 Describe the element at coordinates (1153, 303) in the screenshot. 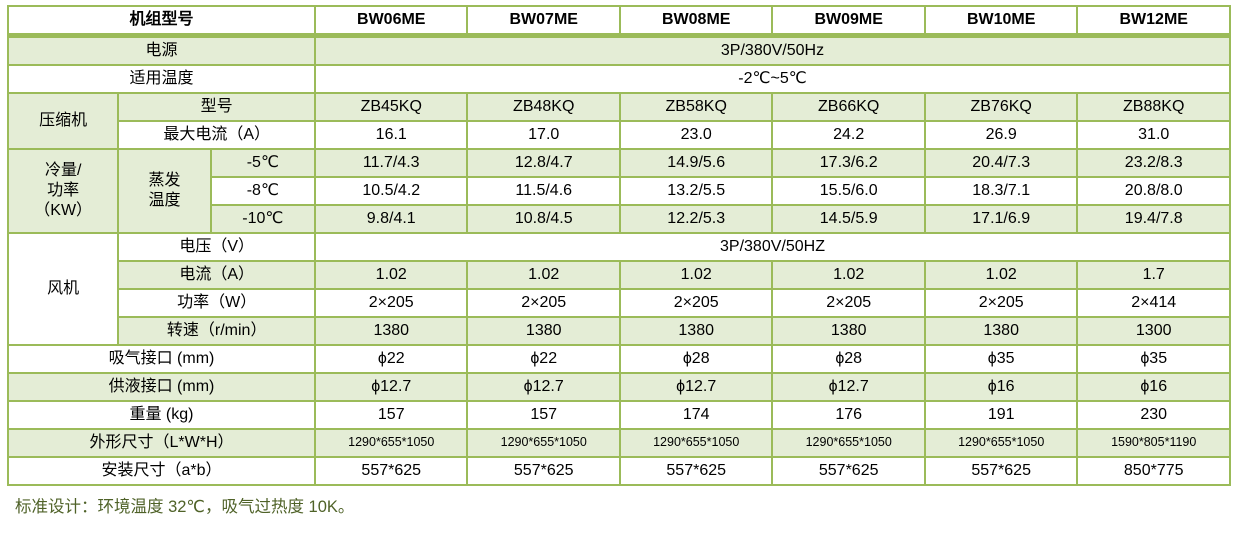

I see `fan-power-row-cell-6: 2×414` at that location.